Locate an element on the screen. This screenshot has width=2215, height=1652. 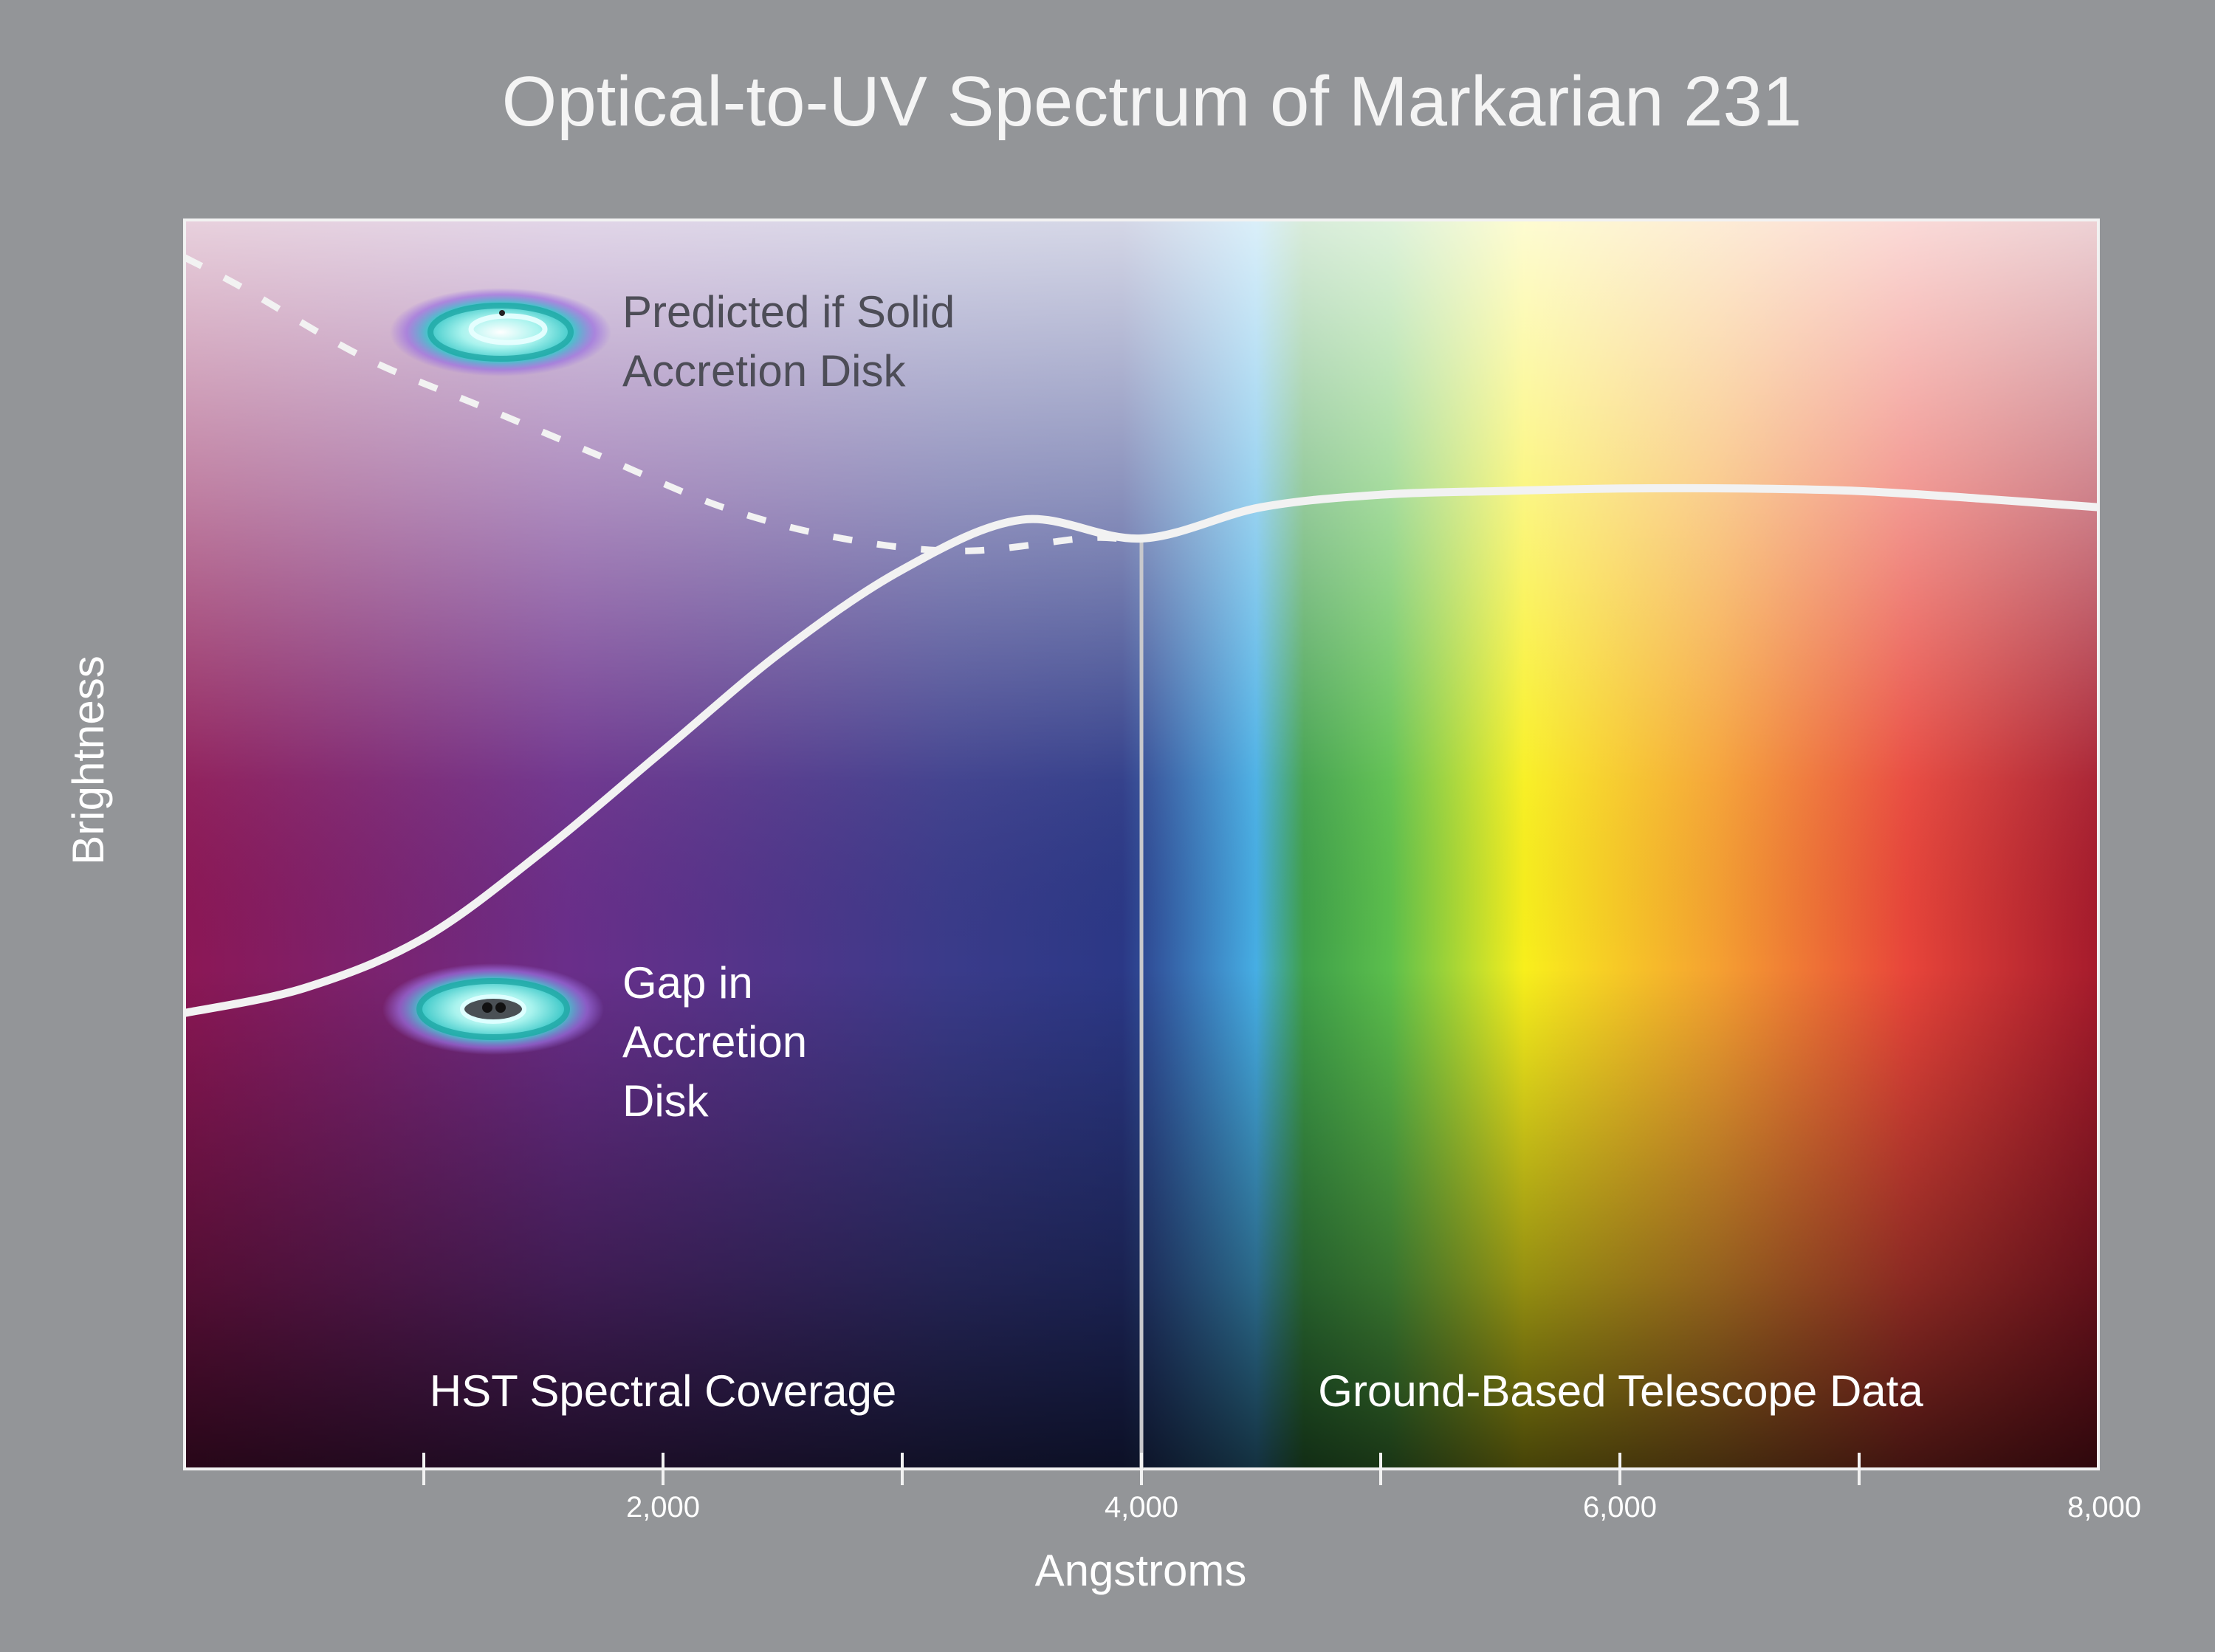
chart-title: Optical-to-UV Spectrum of Markarian 231 is located at coordinates (1152, 101).